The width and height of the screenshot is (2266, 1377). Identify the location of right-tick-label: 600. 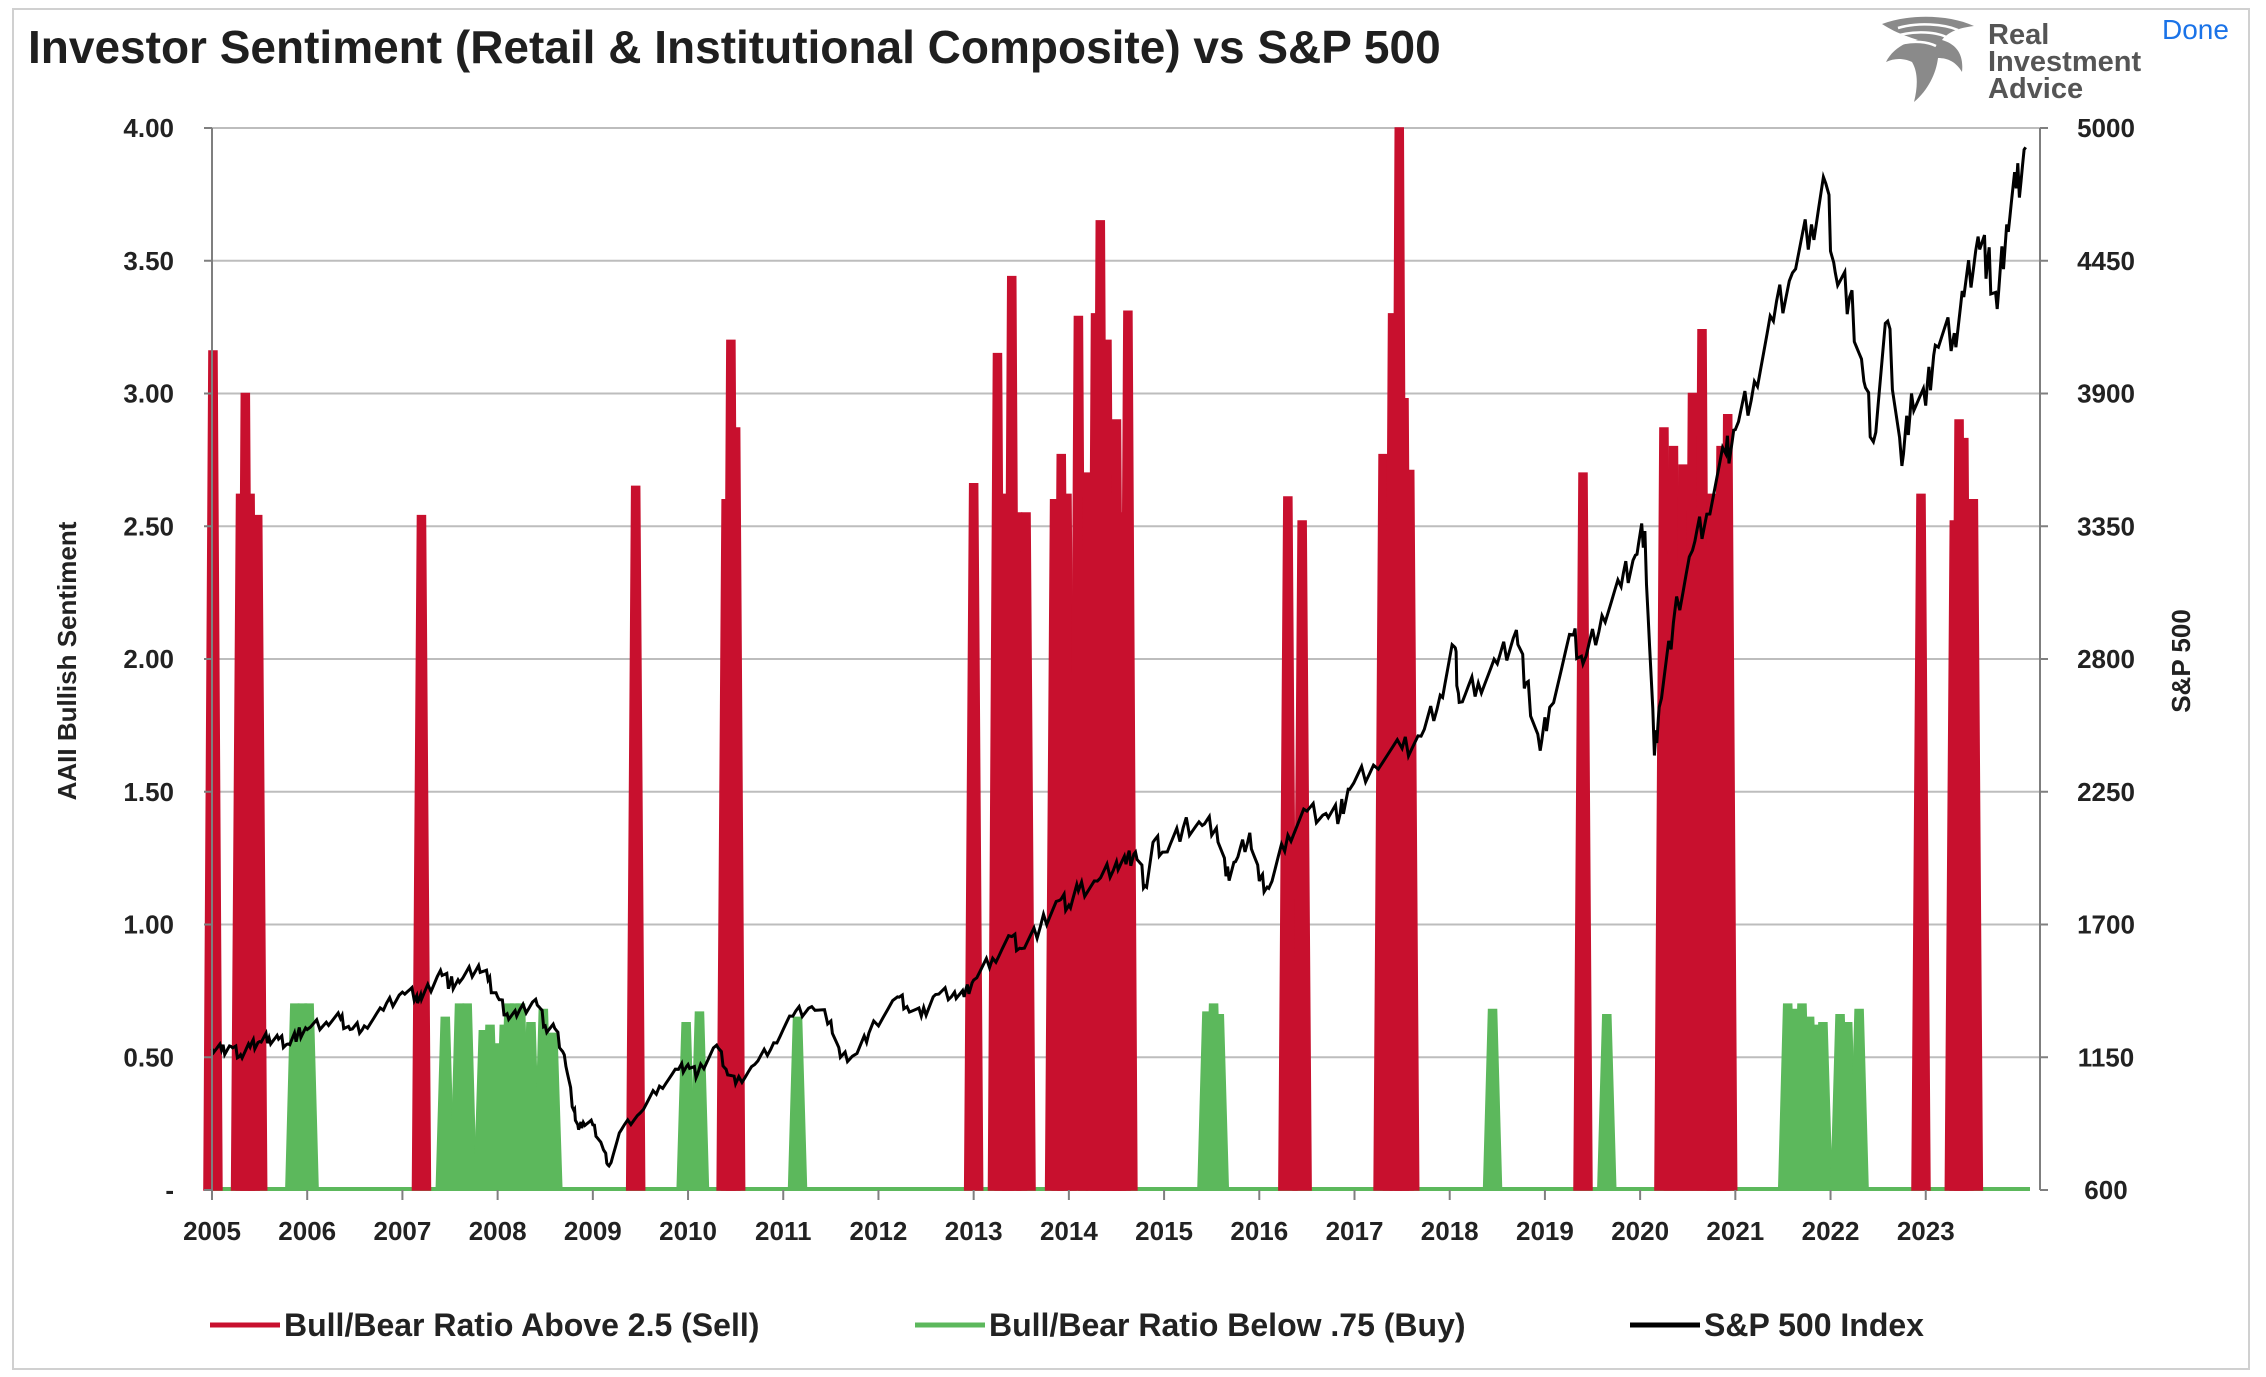
(2105, 1190).